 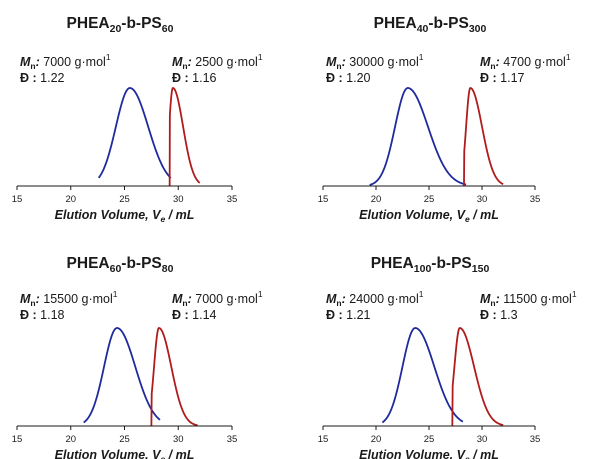 What do you see at coordinates (348, 78) in the screenshot?
I see `dispersity-label-1: Đ : 1.20` at bounding box center [348, 78].